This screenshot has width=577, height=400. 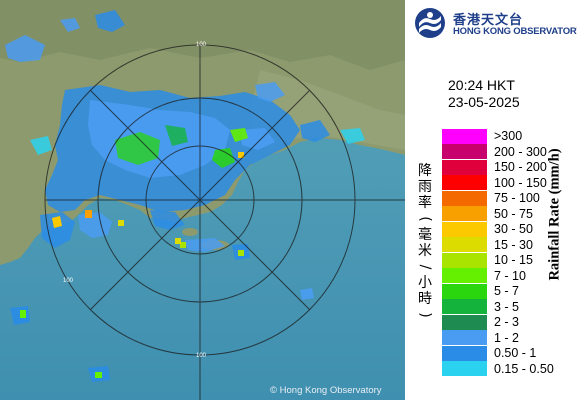 What do you see at coordinates (507, 306) in the screenshot?
I see `legend-label: 3 - 5` at bounding box center [507, 306].